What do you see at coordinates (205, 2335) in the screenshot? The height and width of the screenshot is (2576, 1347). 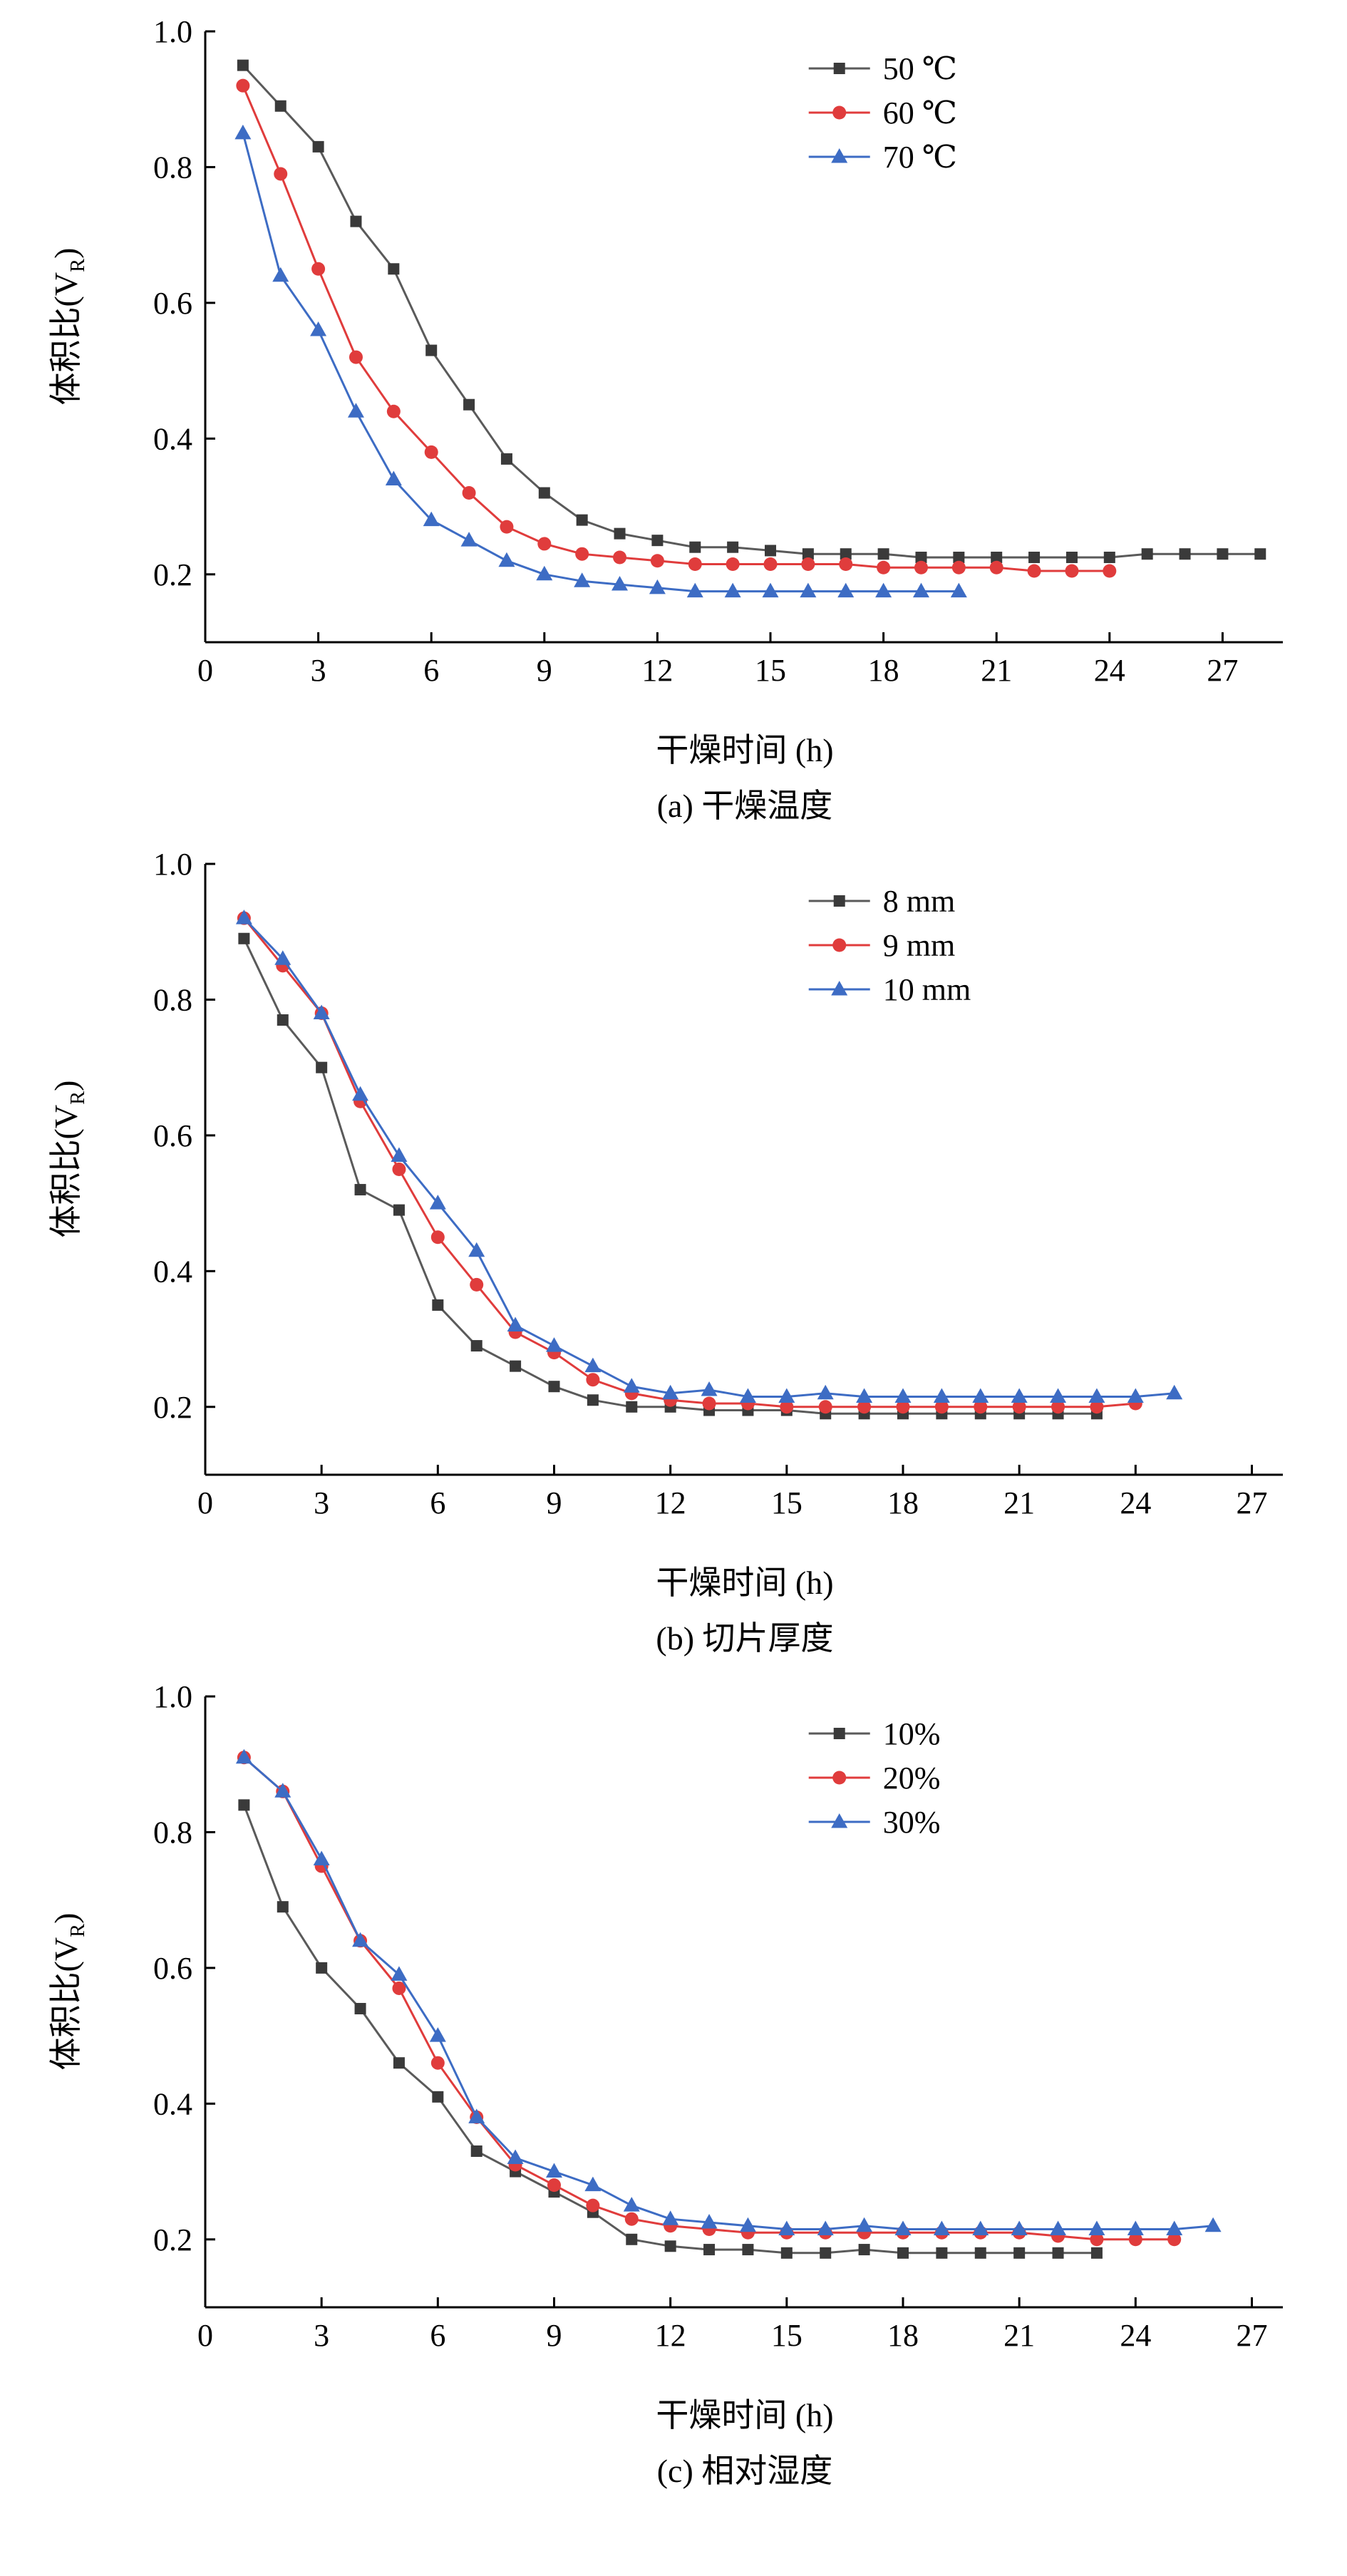 I see `x-tick-label: 0` at bounding box center [205, 2335].